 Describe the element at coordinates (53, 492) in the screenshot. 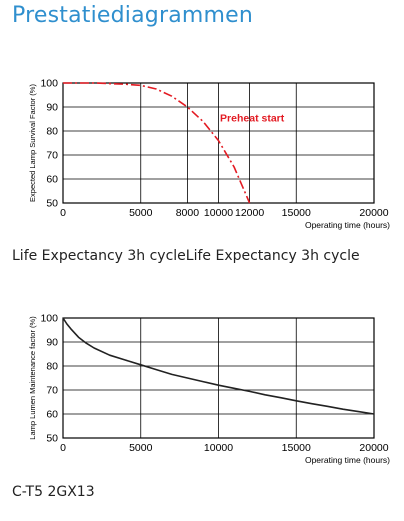

I see `chart2-caption: C-T5 2GX13` at that location.